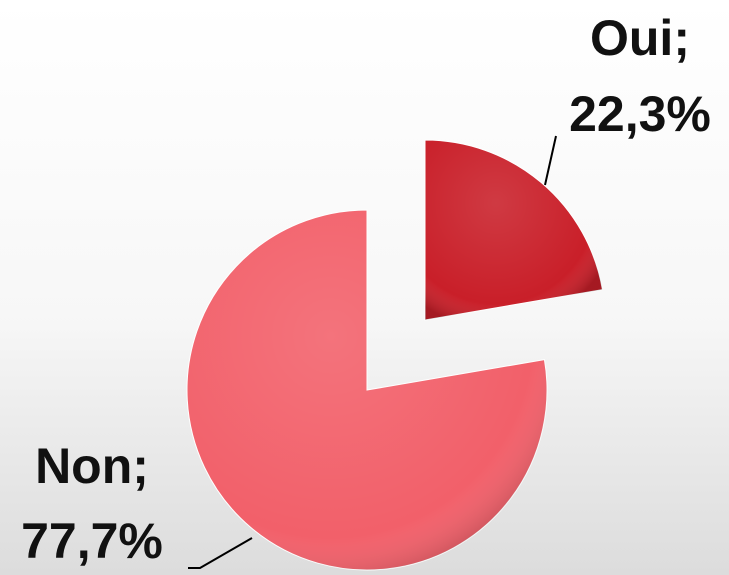 This screenshot has width=729, height=575. What do you see at coordinates (83, 466) in the screenshot?
I see `category-name: Non` at bounding box center [83, 466].